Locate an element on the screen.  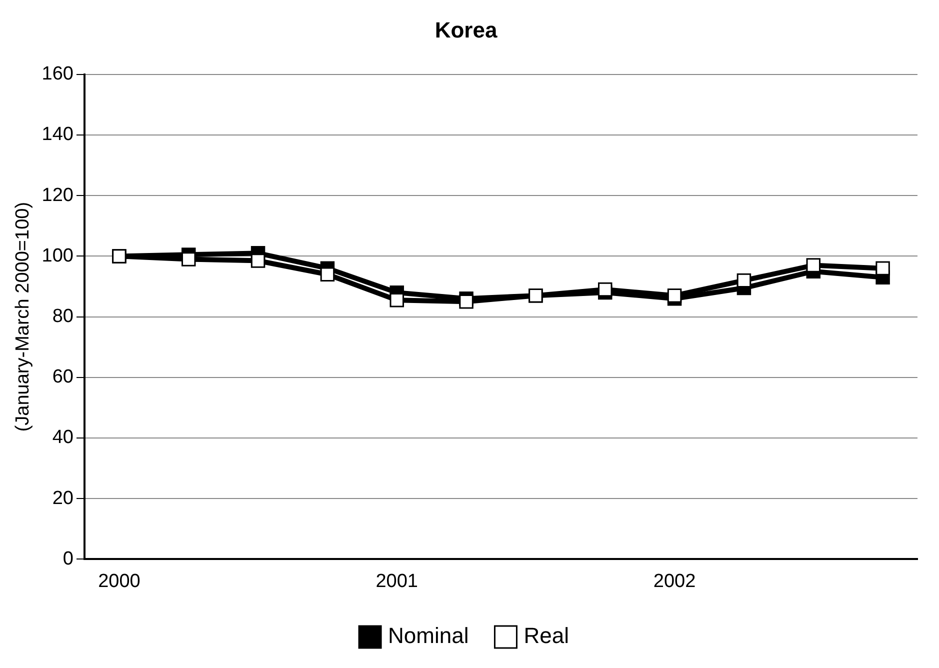
y-tick-label: 100 is located at coordinates (58, 255).